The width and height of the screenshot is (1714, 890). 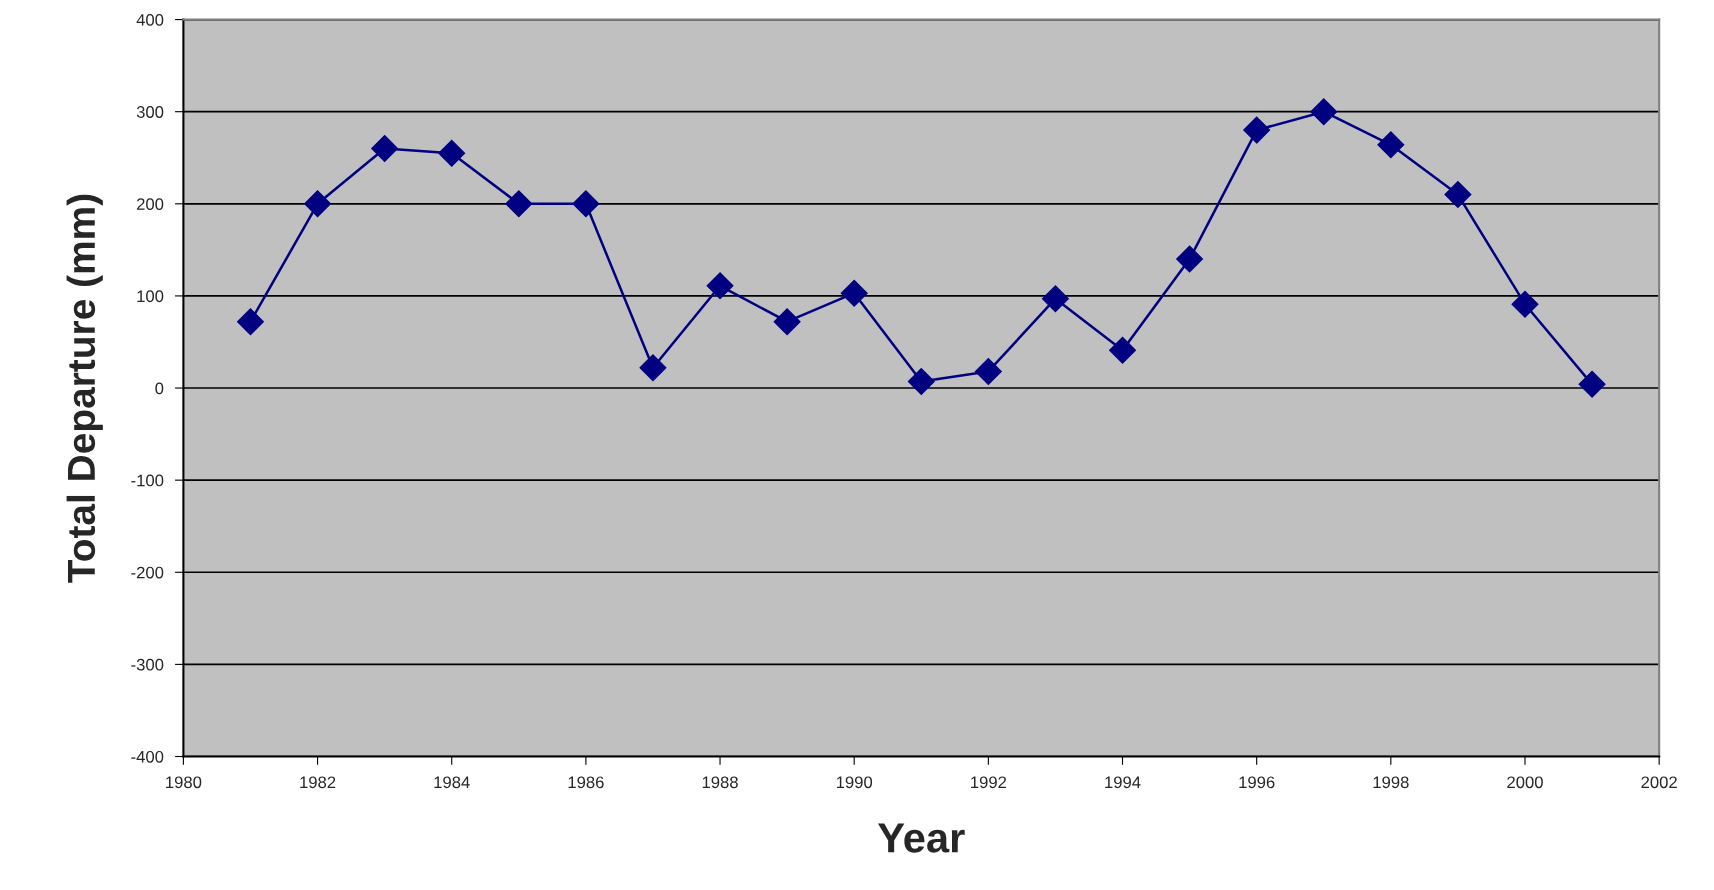 I want to click on x-tick-label: 2002, so click(x=1659, y=782).